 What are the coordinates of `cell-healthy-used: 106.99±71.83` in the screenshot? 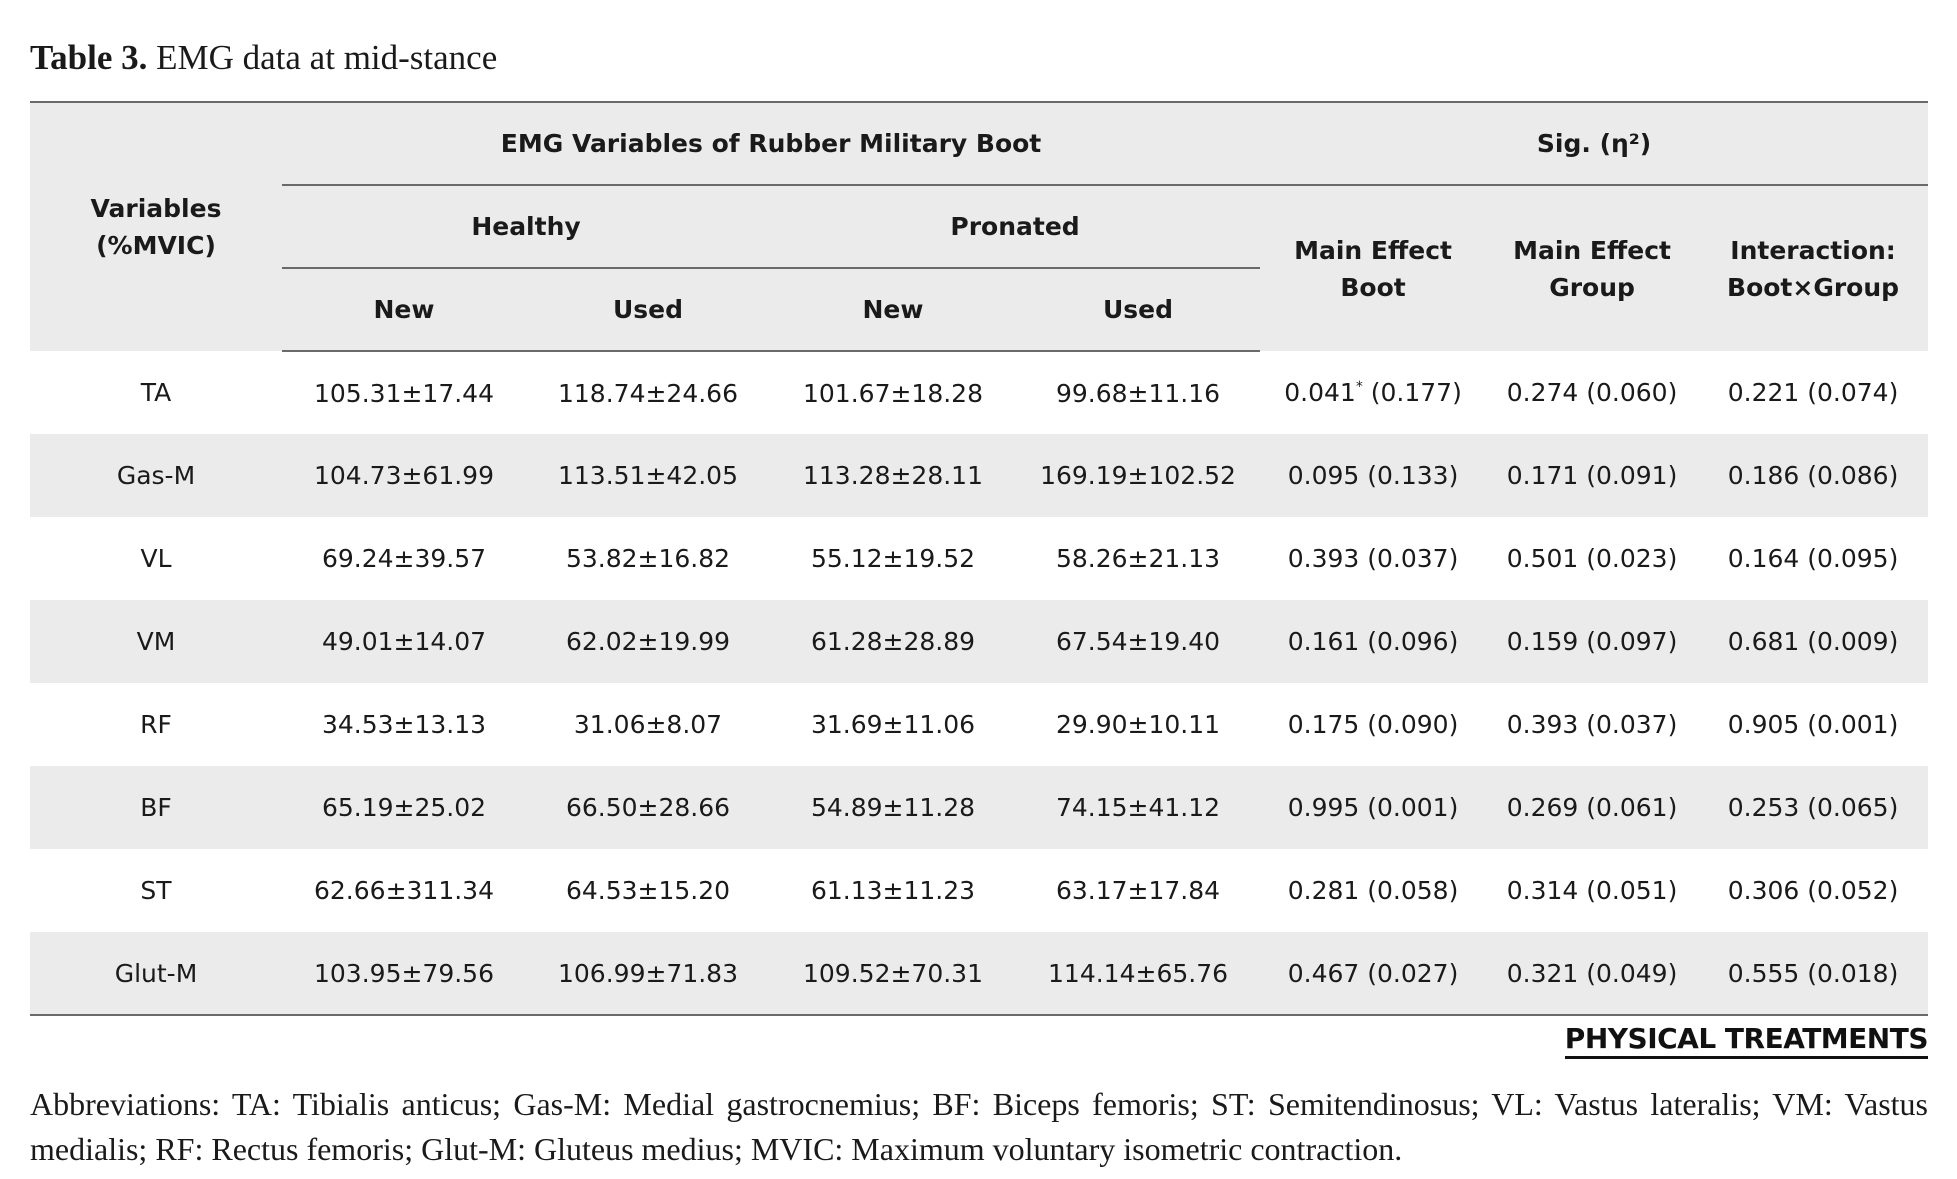 It's located at (648, 974).